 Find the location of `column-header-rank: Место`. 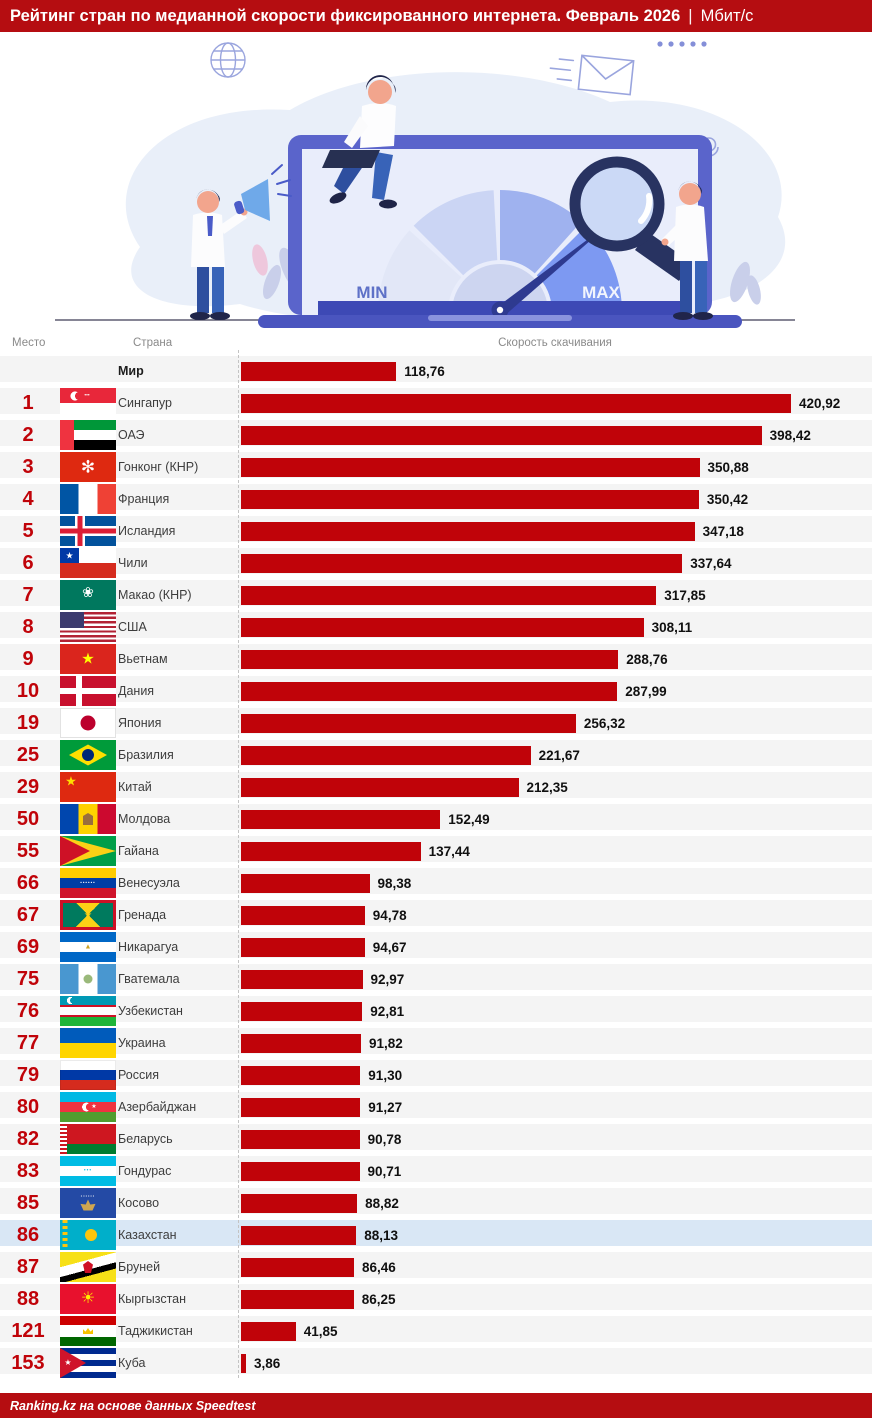

column-header-rank: Место is located at coordinates (29, 343).